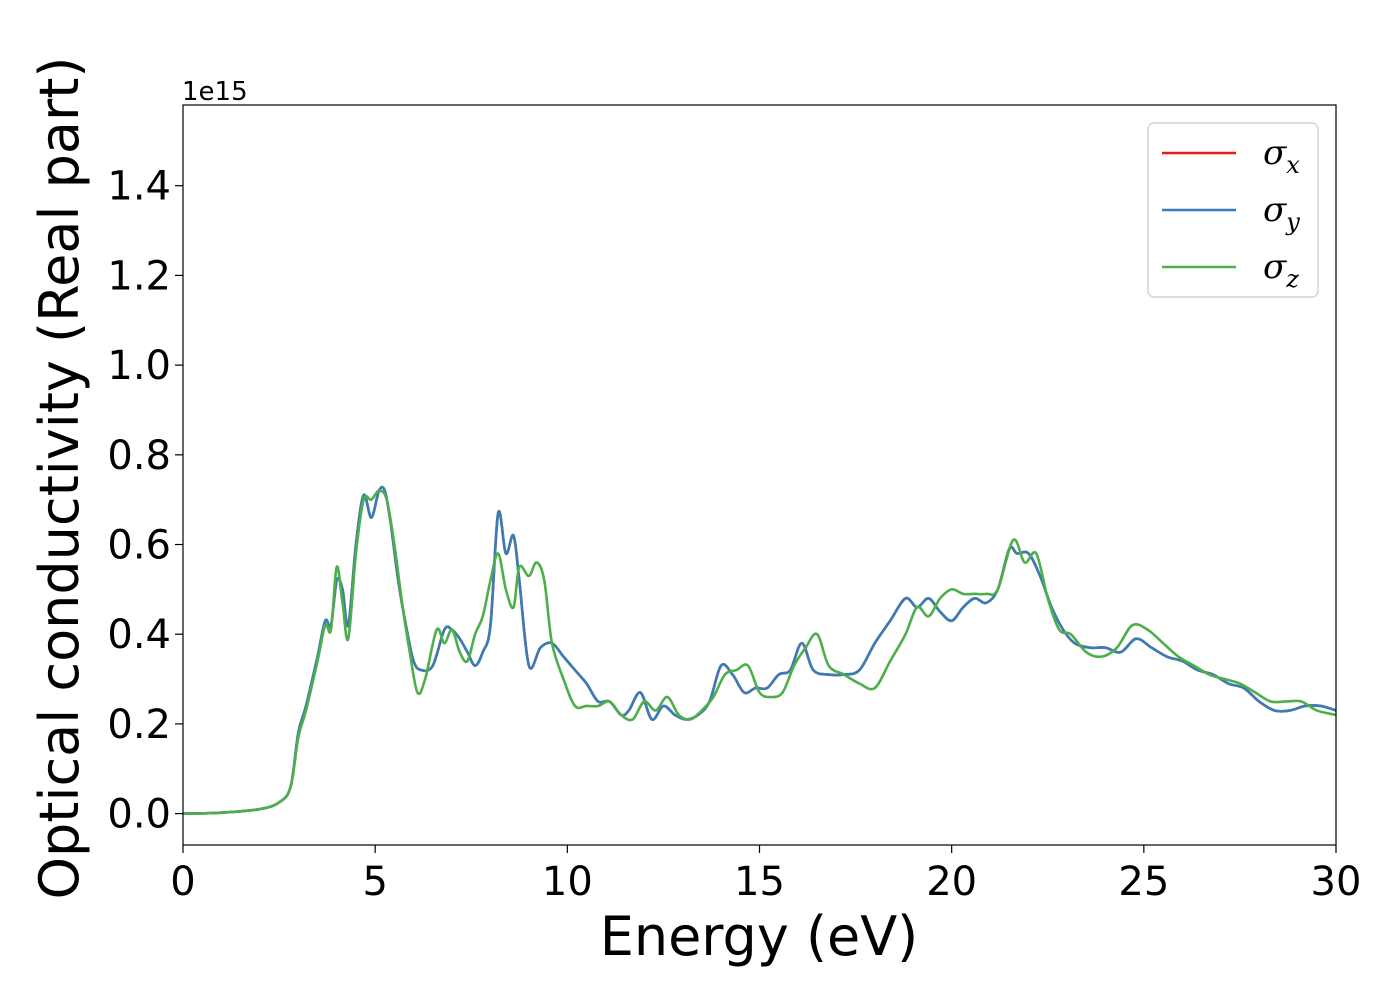  I want to click on legend-subscript: x, so click(1293, 165).